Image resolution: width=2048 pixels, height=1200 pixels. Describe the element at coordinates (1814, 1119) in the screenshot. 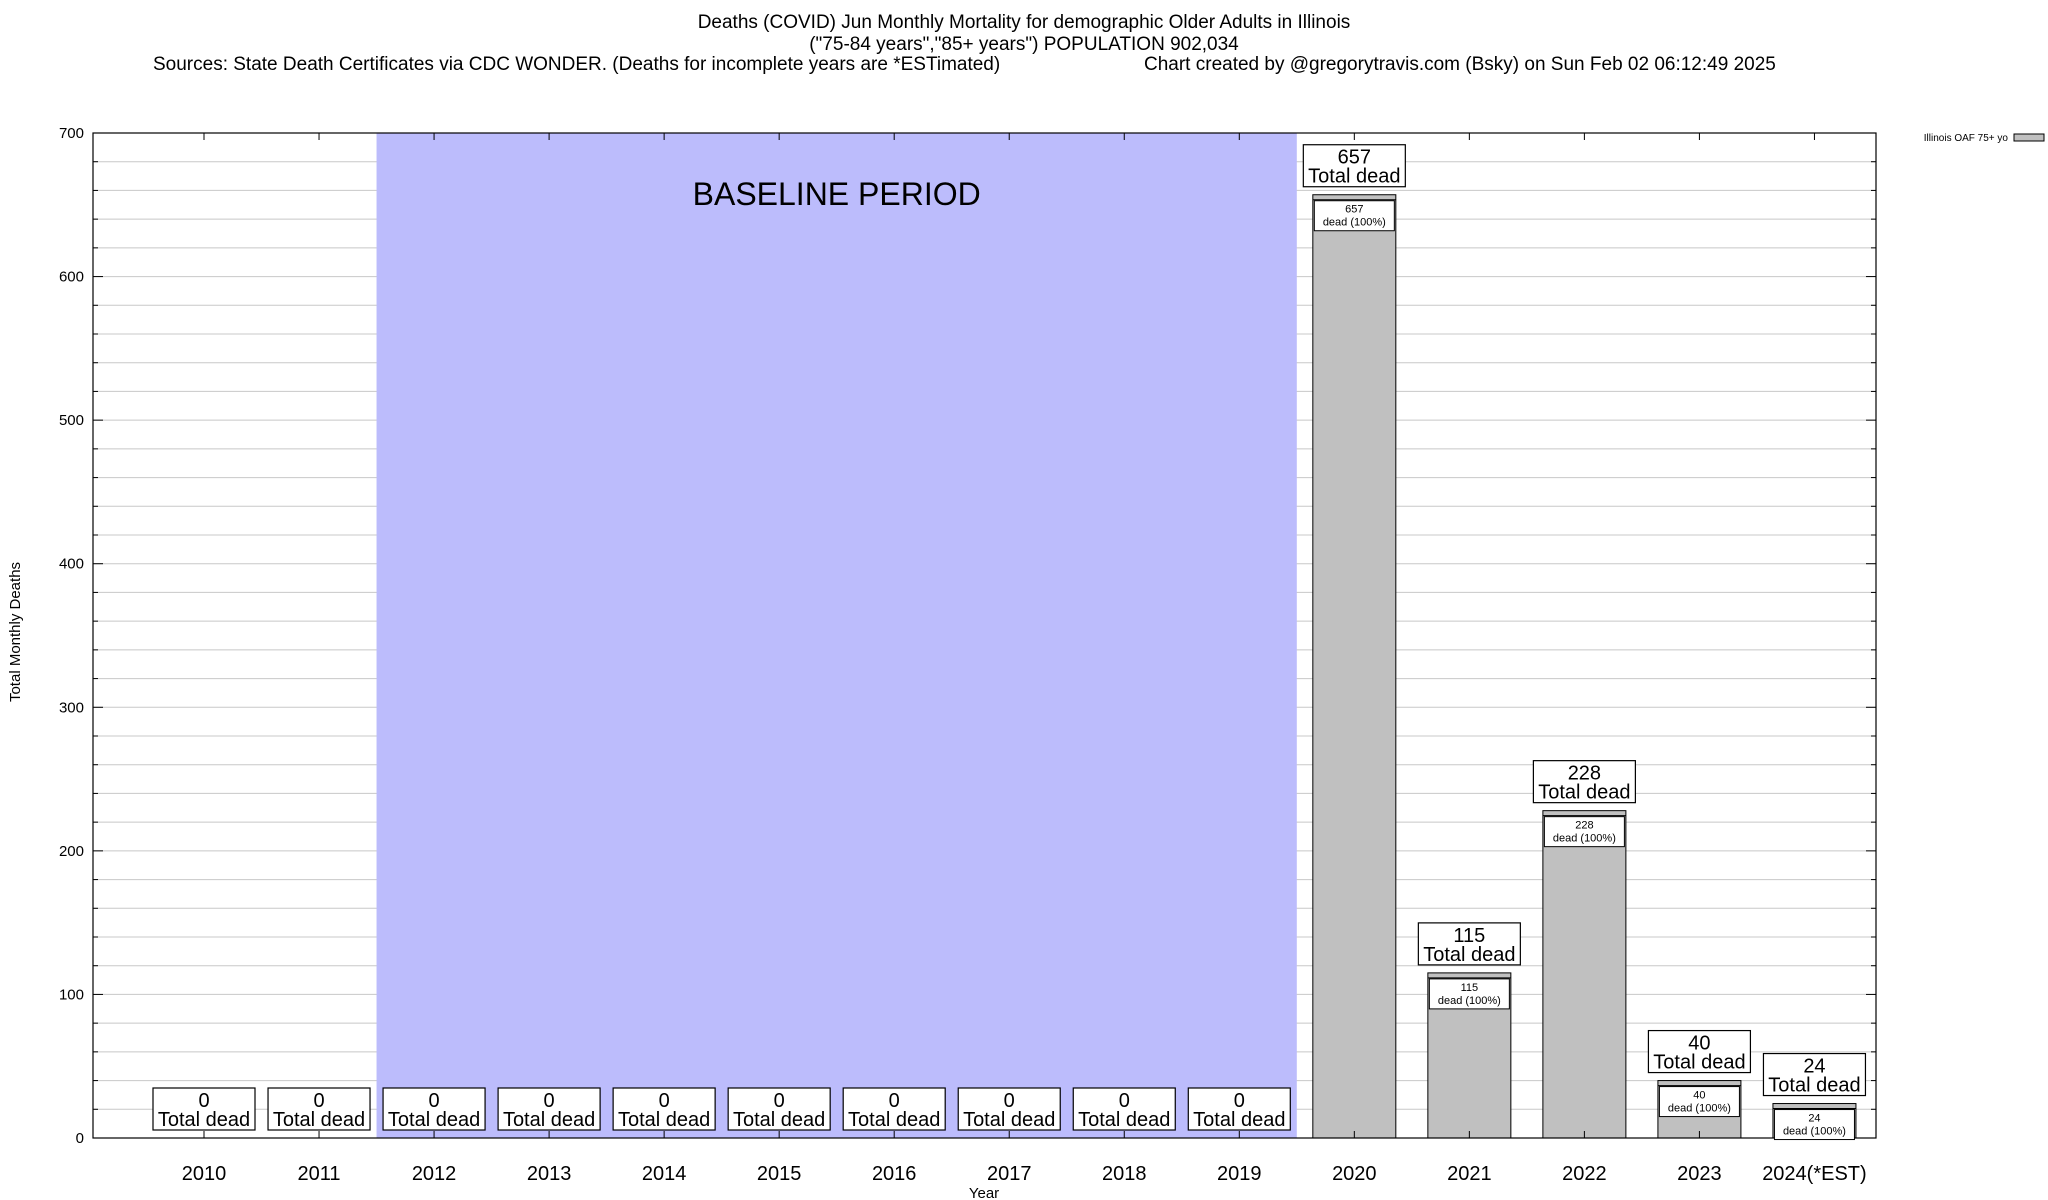

I see `inner-label-value: 24` at that location.